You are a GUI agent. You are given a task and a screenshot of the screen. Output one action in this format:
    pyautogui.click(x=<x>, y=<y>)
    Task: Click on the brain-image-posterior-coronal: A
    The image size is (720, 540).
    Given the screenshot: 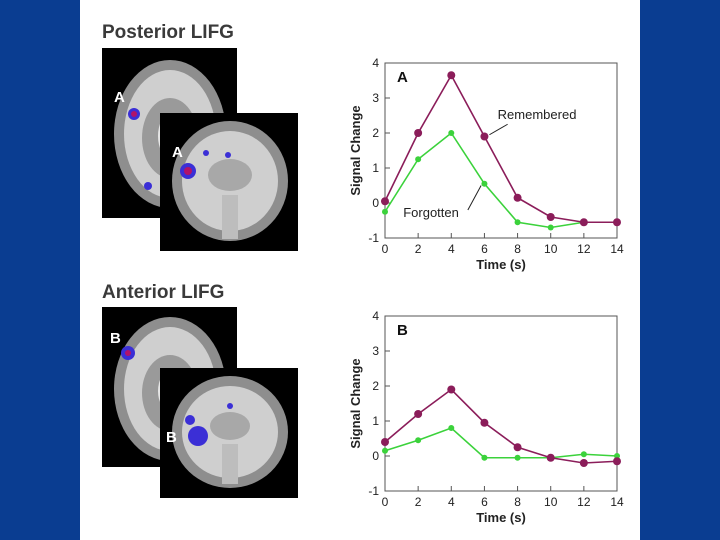 What is the action you would take?
    pyautogui.click(x=229, y=182)
    